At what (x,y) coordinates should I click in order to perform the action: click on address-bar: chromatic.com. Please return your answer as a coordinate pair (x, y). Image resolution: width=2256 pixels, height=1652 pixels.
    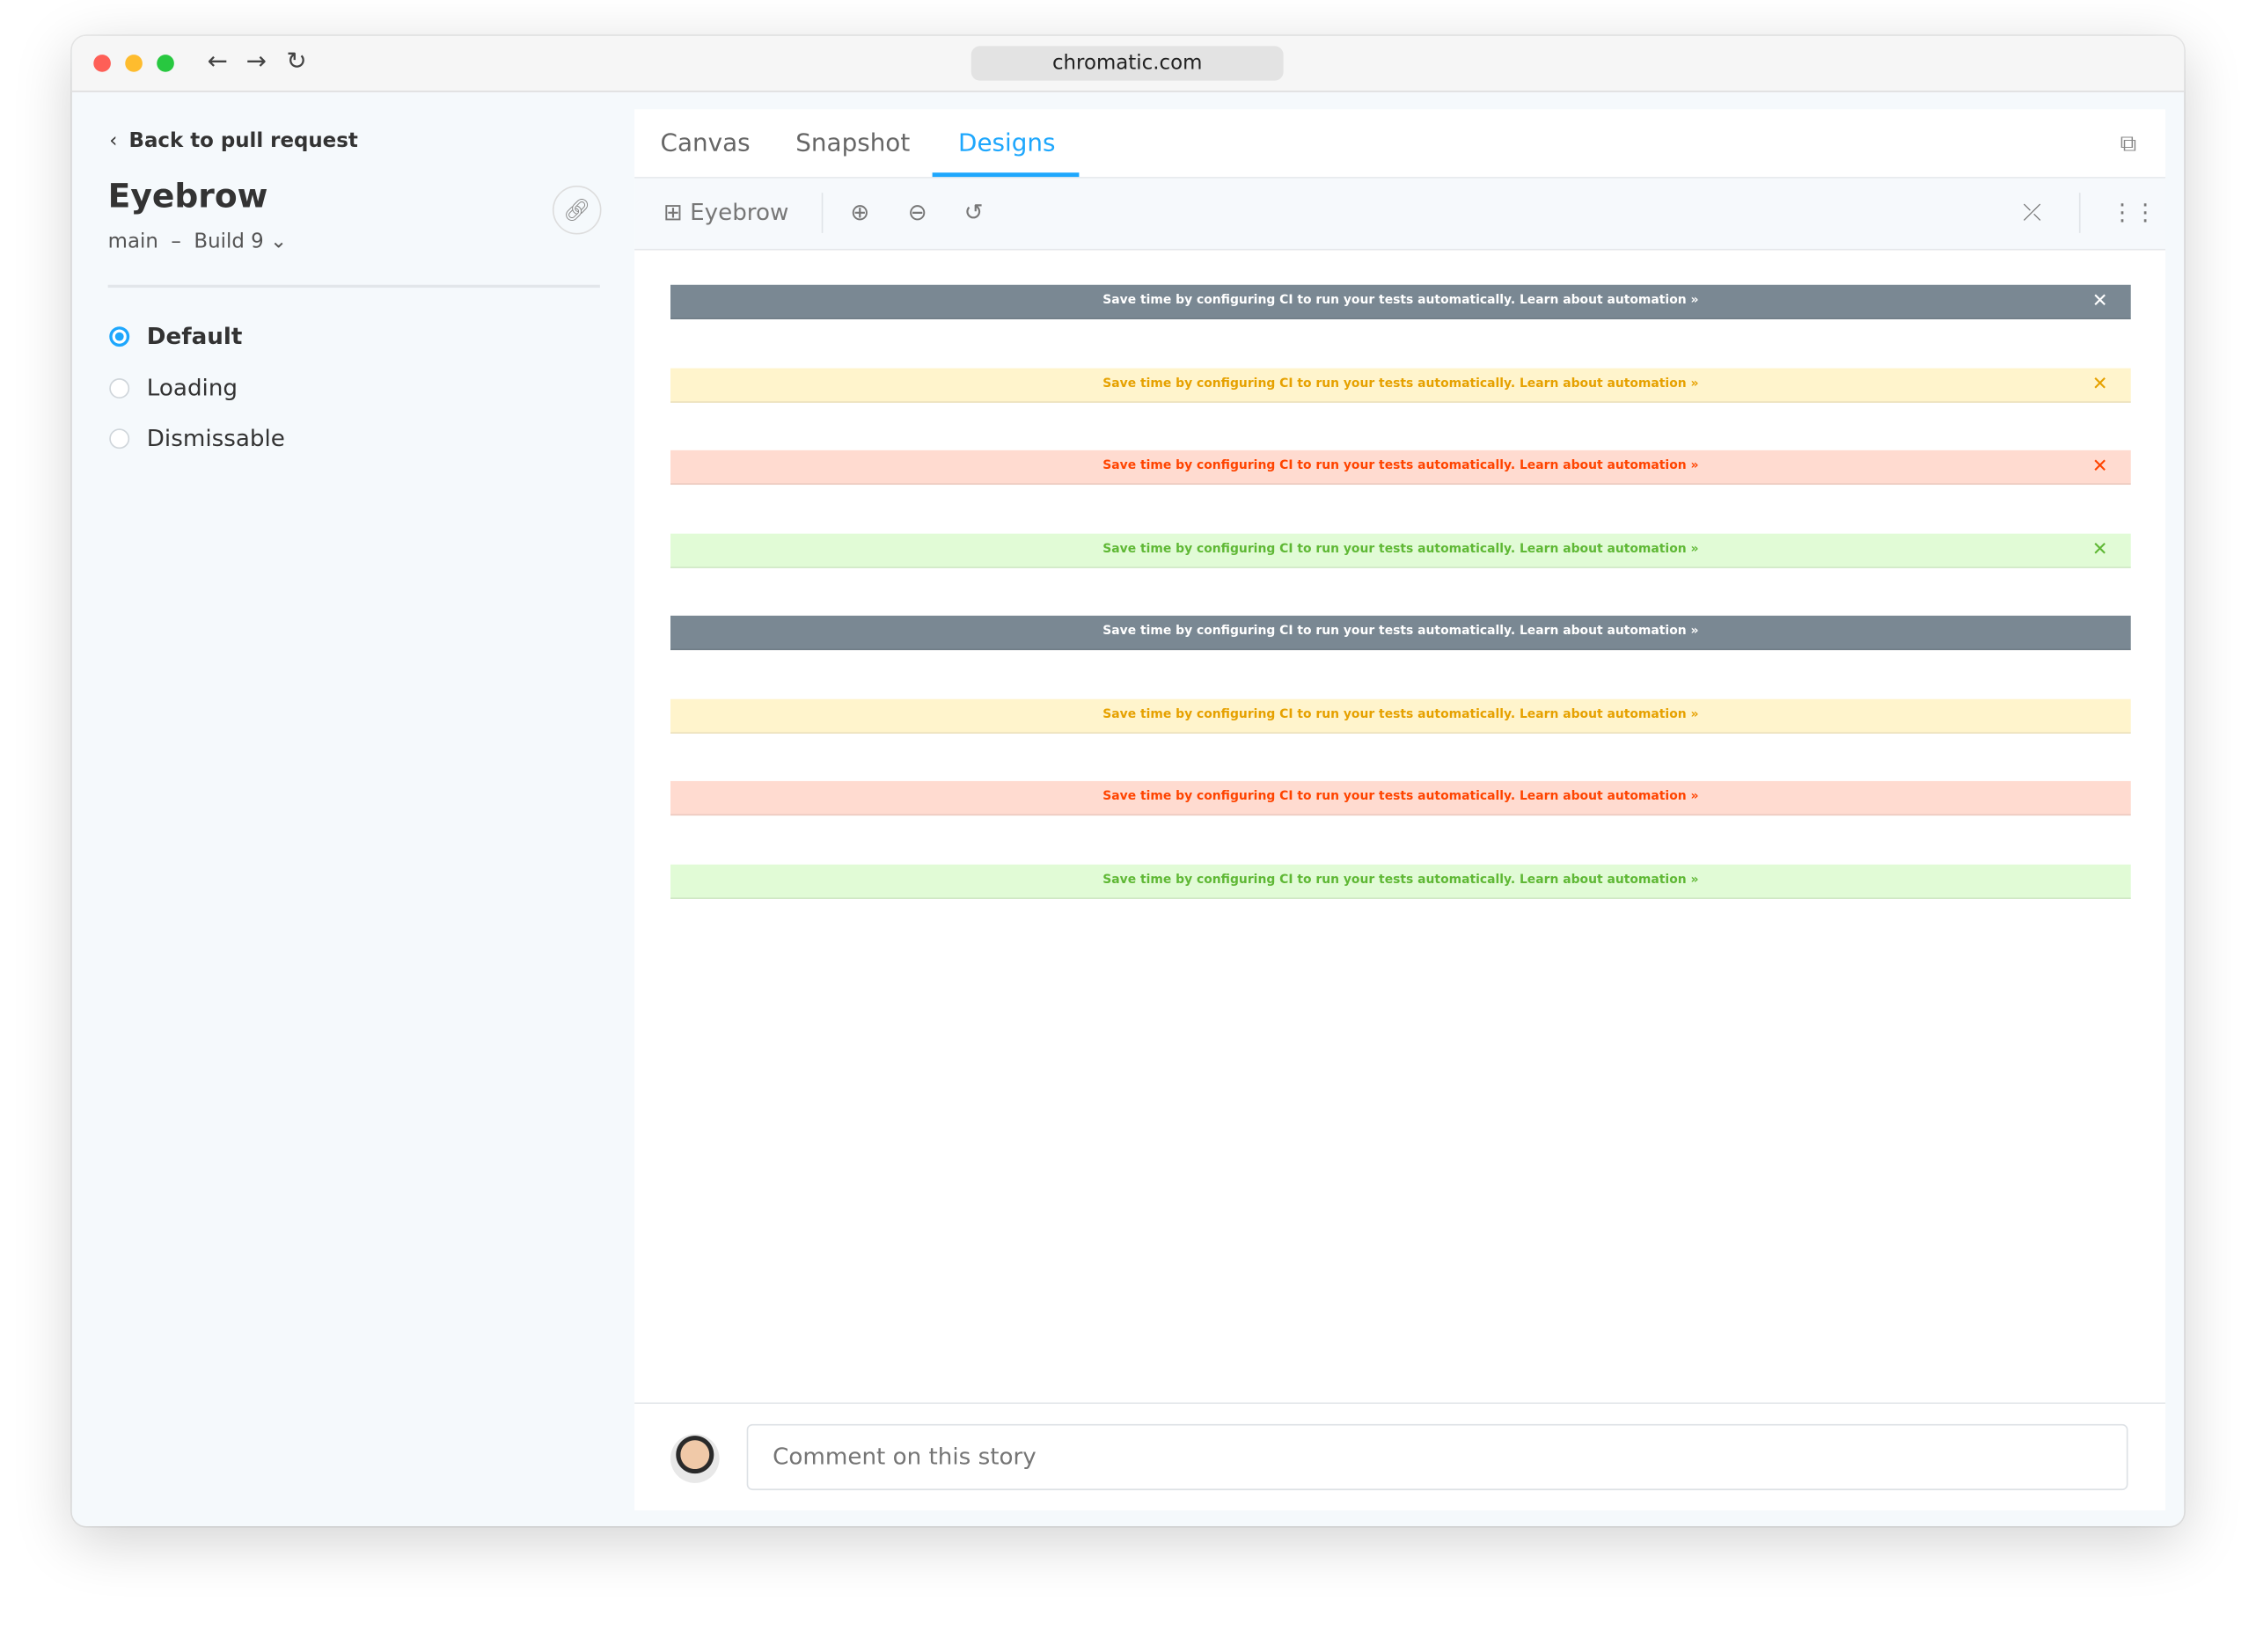
    Looking at the image, I should click on (1127, 63).